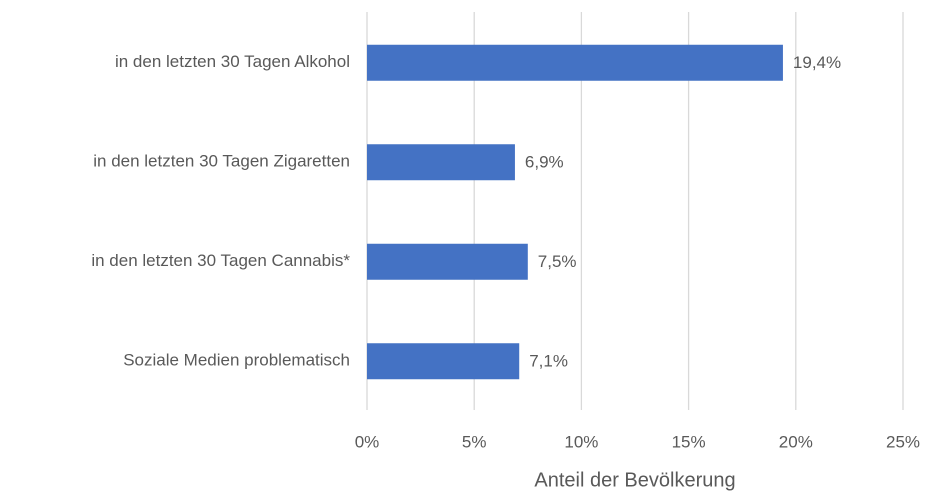  Describe the element at coordinates (232, 61) in the screenshot. I see `y-tick-label: in den letzten 30 Tagen Alkohol` at that location.